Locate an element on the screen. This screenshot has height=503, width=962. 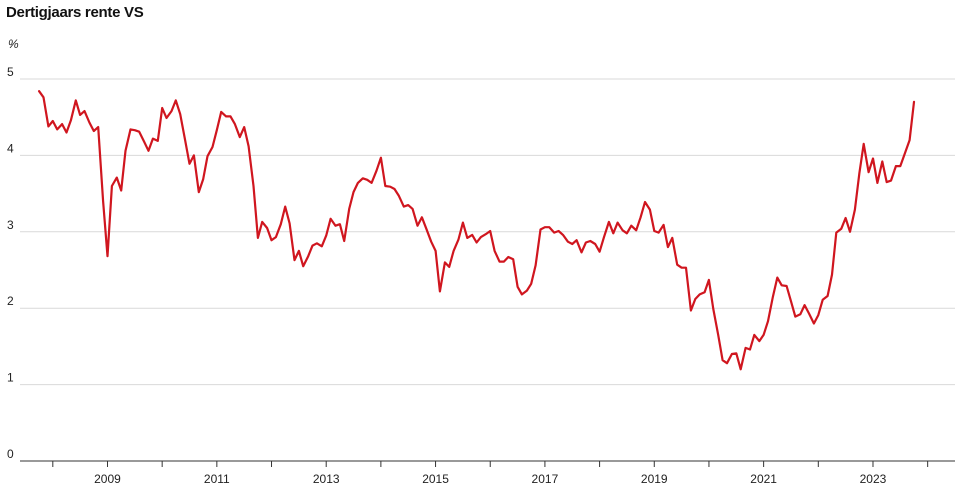
x-tick-label-2017: 2017 is located at coordinates (545, 479).